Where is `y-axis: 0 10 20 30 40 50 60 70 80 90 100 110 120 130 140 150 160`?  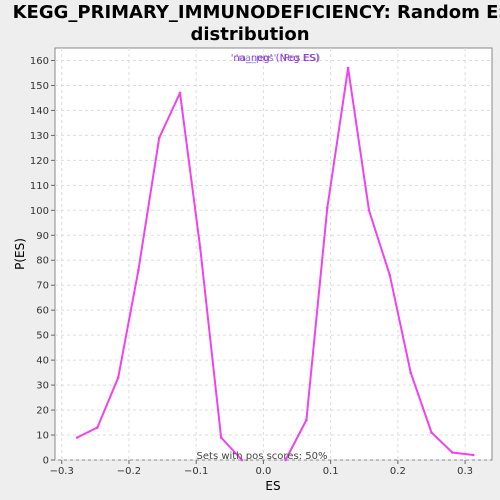
y-axis: 0 10 20 30 40 50 60 70 80 90 100 110 120 130 140 150 160 is located at coordinates (42, 261).